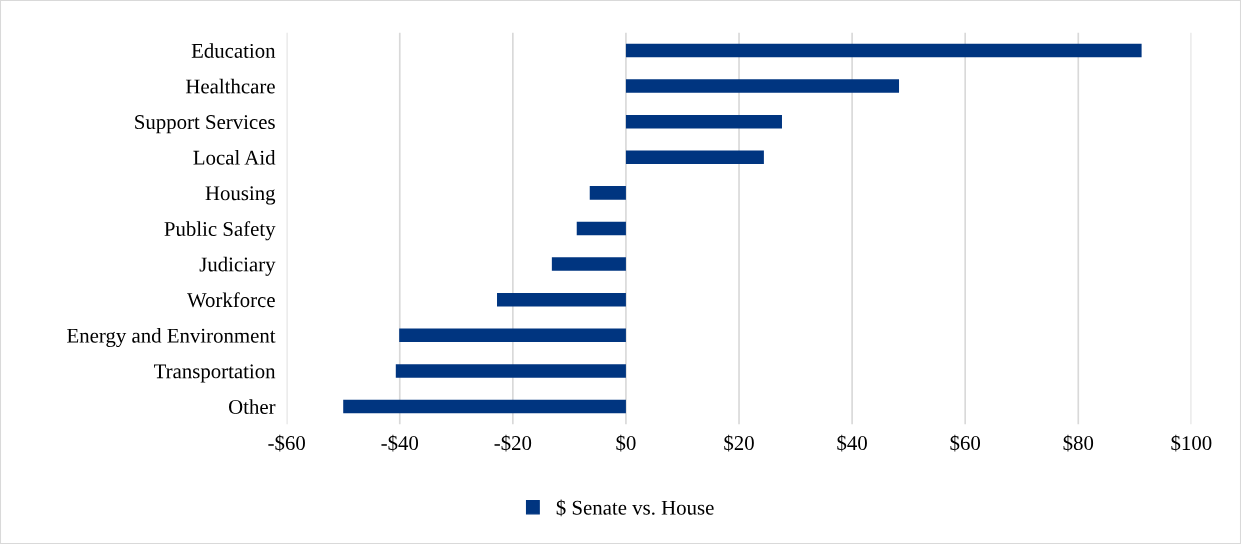 This screenshot has height=544, width=1241. Describe the element at coordinates (231, 300) in the screenshot. I see `y-tick-label: Workforce` at that location.